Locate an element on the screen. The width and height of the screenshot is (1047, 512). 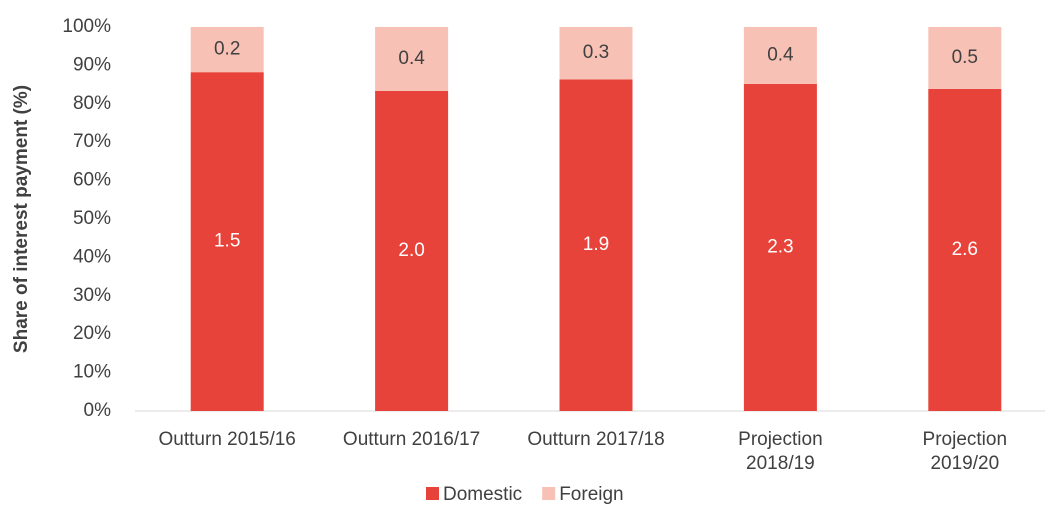
legend-label: Foreign is located at coordinates (591, 494).